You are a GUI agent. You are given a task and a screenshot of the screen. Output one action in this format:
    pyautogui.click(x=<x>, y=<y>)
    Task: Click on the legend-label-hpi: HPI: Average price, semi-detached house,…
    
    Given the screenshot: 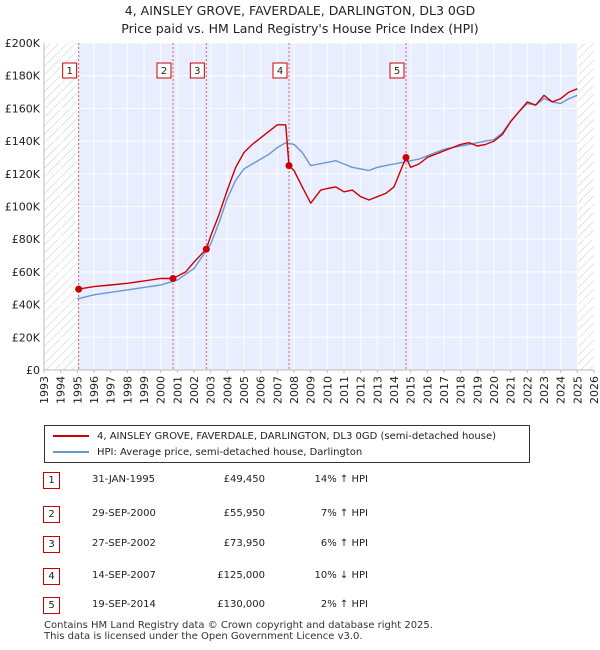 What is the action you would take?
    pyautogui.click(x=230, y=452)
    